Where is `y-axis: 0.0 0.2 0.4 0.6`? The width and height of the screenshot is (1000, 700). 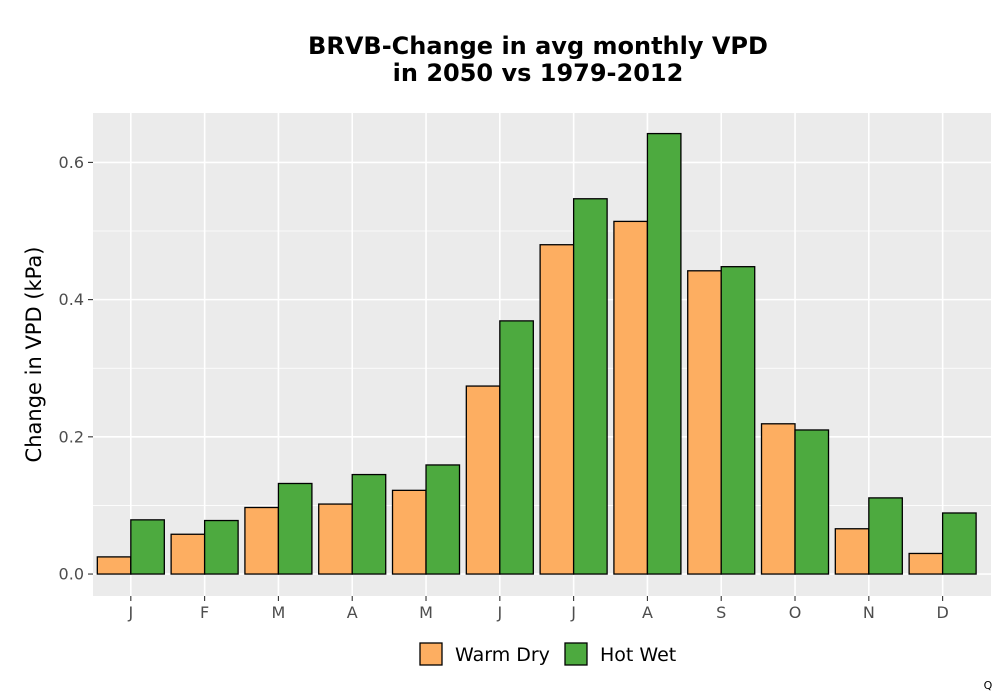
y-axis: 0.0 0.2 0.4 0.6 is located at coordinates (76, 368).